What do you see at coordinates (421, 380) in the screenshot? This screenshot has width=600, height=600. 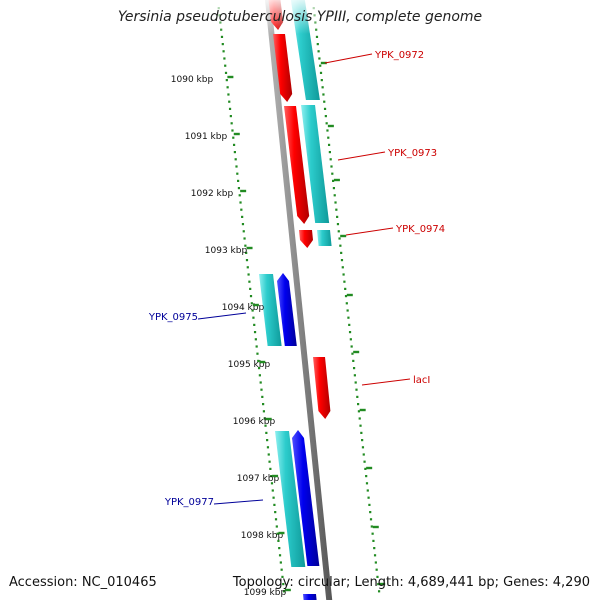 I see `feature-label-forward: lacI` at bounding box center [421, 380].